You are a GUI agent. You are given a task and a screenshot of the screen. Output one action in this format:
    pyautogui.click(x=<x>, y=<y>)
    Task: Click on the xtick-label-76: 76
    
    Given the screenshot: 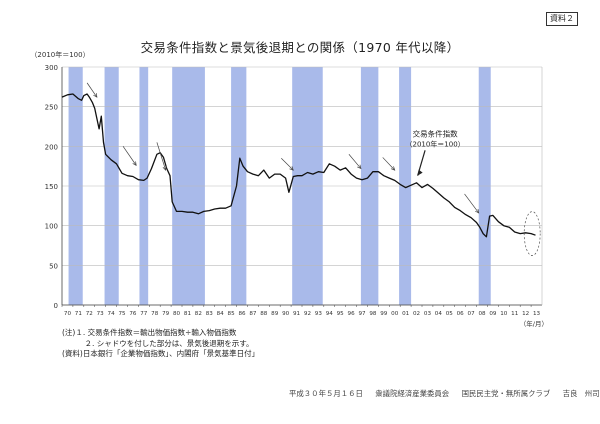 What is the action you would take?
    pyautogui.click(x=133, y=314)
    